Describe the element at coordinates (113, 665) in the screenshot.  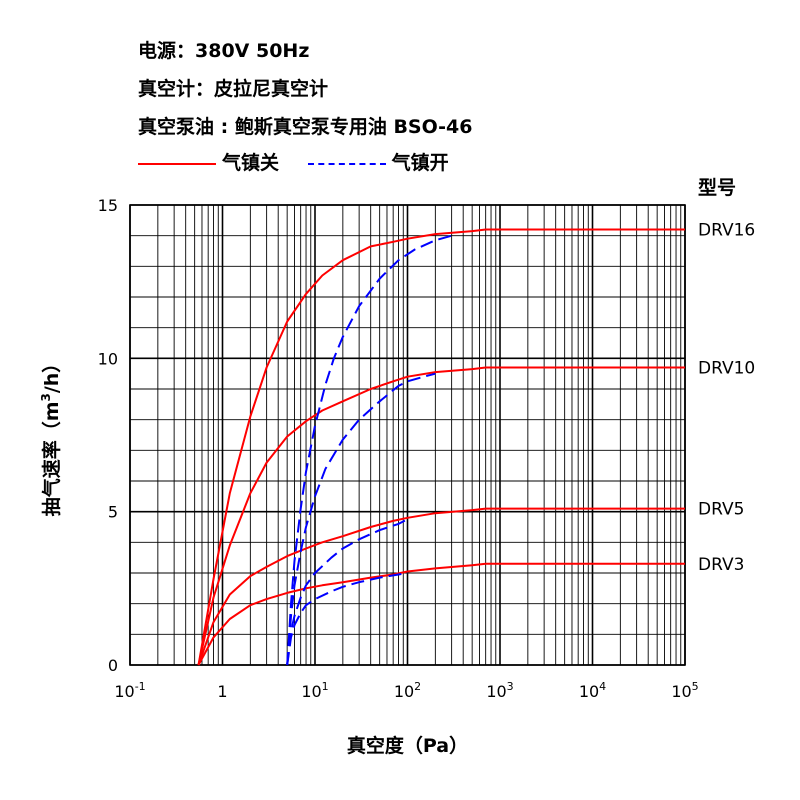
I see `y-tick-label: 0` at that location.